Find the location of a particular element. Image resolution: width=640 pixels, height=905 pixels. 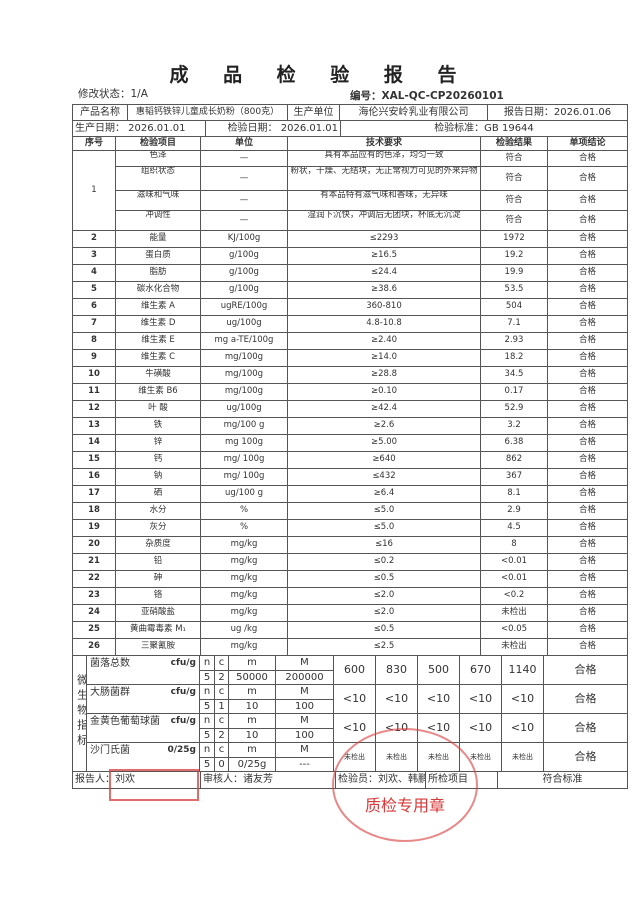

report-title: 成 品 检 验 报 告 is located at coordinates (320, 75).